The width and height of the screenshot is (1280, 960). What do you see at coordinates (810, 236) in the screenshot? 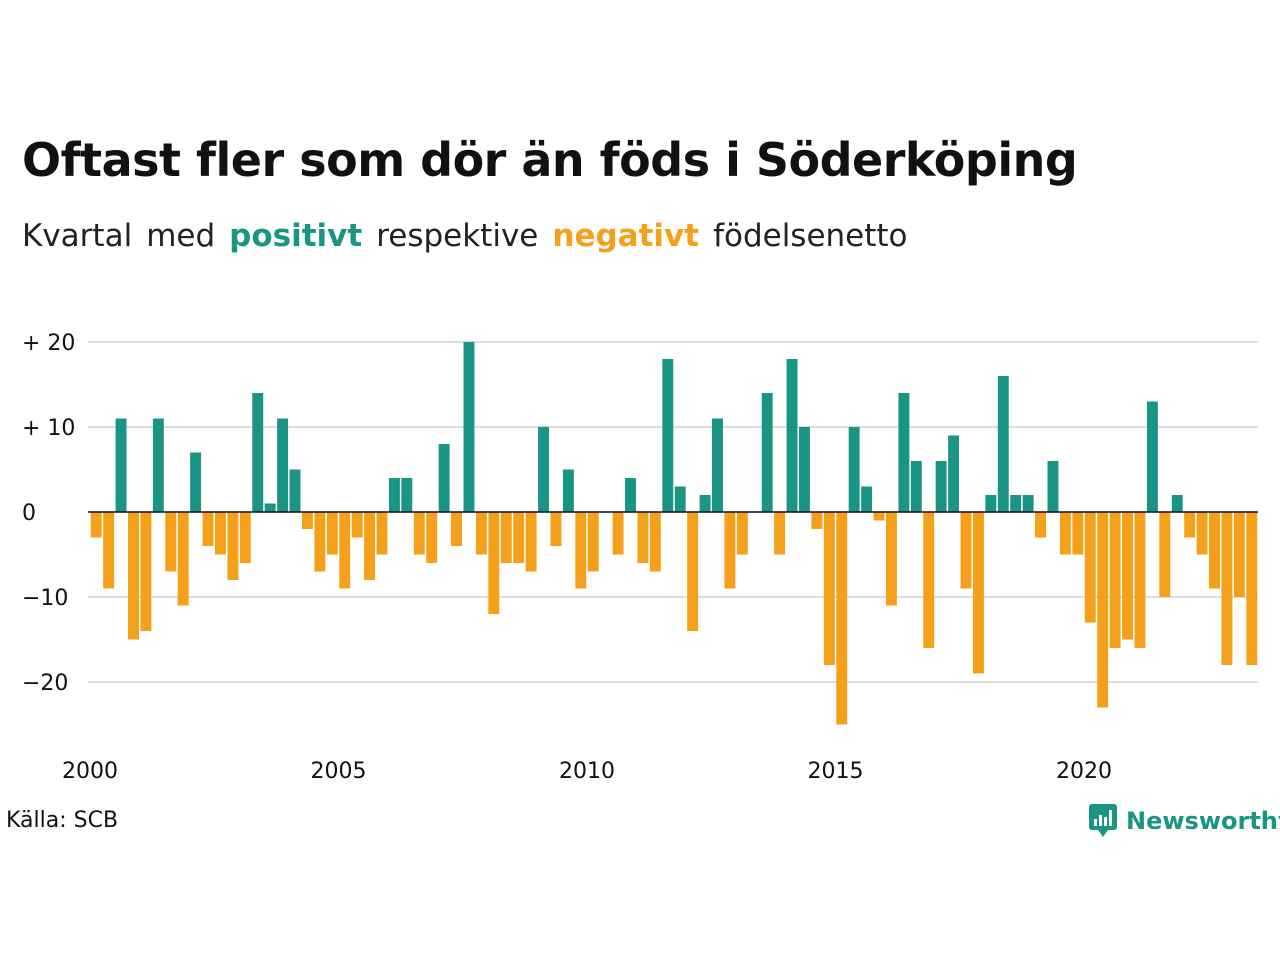
I see `subtitle-part-fodelsenetto: födelsenetto` at bounding box center [810, 236].